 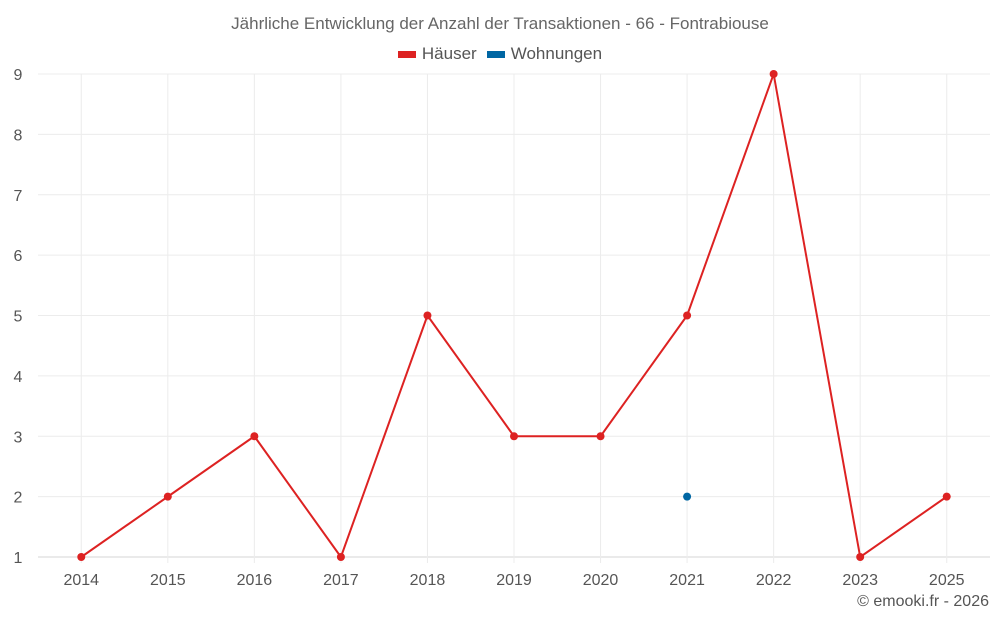 What do you see at coordinates (449, 53) in the screenshot?
I see `legend-label-haeuser: Häuser` at bounding box center [449, 53].